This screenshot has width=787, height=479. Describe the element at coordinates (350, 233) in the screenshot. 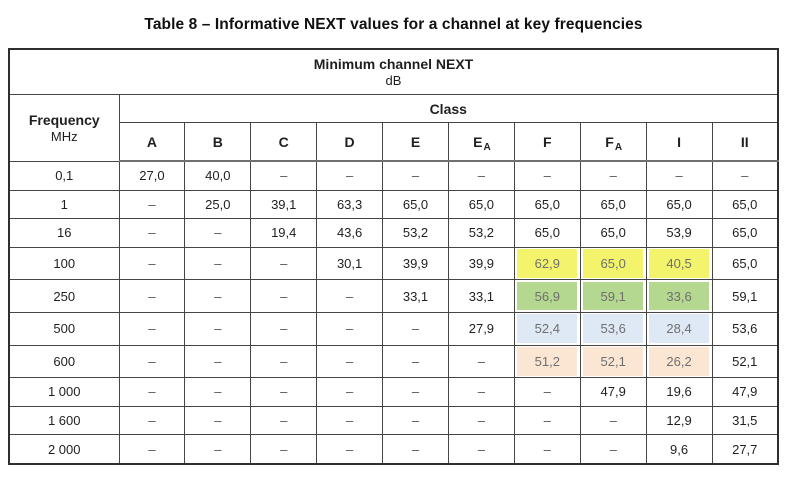

I see `value-cell: 43,6` at that location.